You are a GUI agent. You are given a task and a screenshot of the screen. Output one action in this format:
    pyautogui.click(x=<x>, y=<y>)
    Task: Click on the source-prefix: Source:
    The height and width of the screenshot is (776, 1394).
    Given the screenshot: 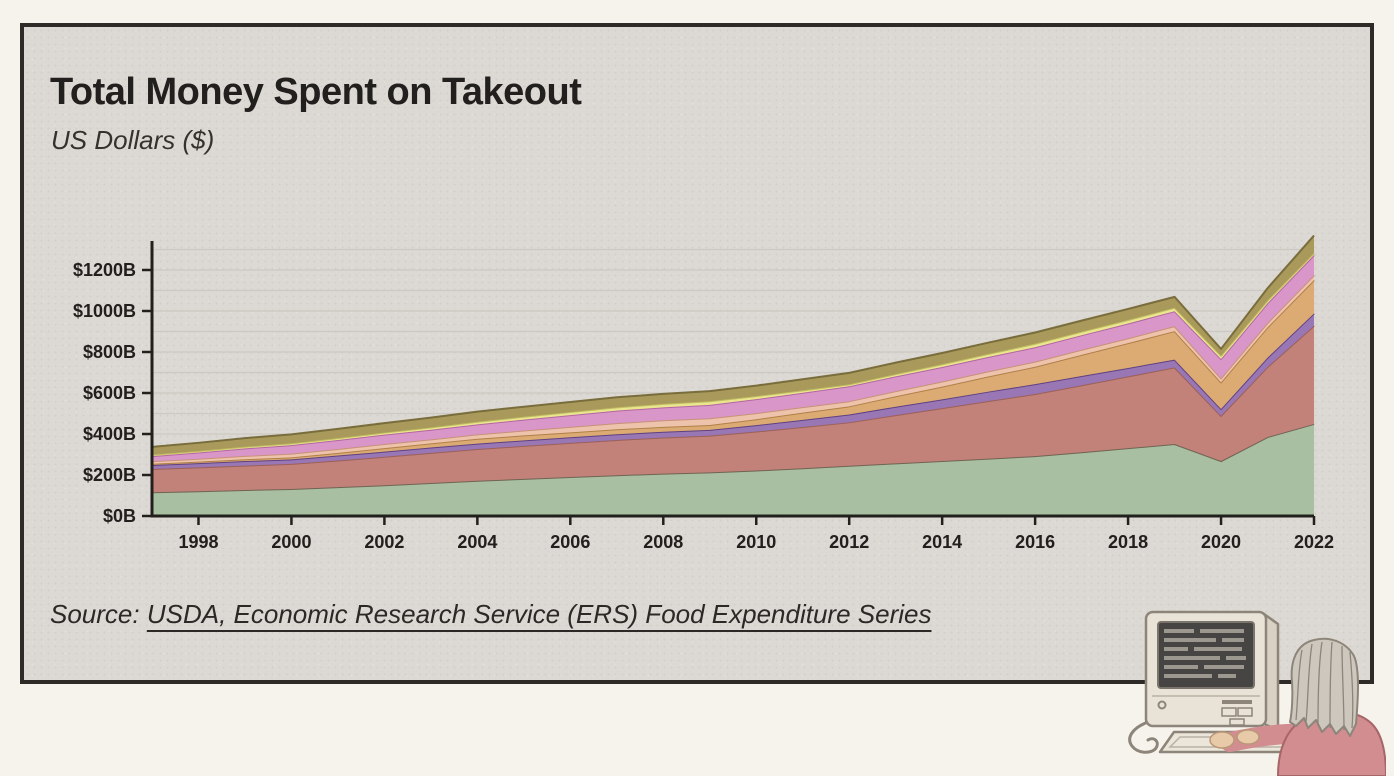 What is the action you would take?
    pyautogui.click(x=98, y=614)
    